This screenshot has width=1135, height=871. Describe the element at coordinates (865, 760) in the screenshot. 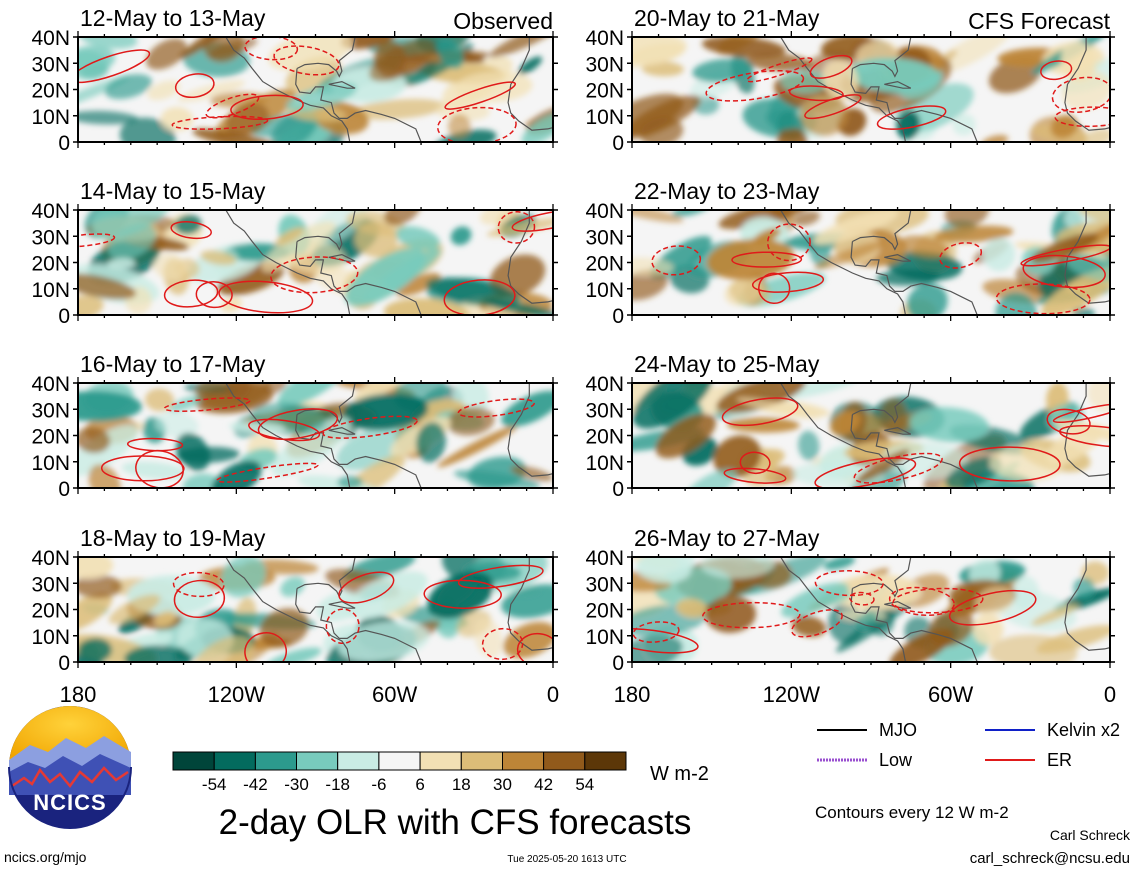

I see `legend-item: Low` at that location.